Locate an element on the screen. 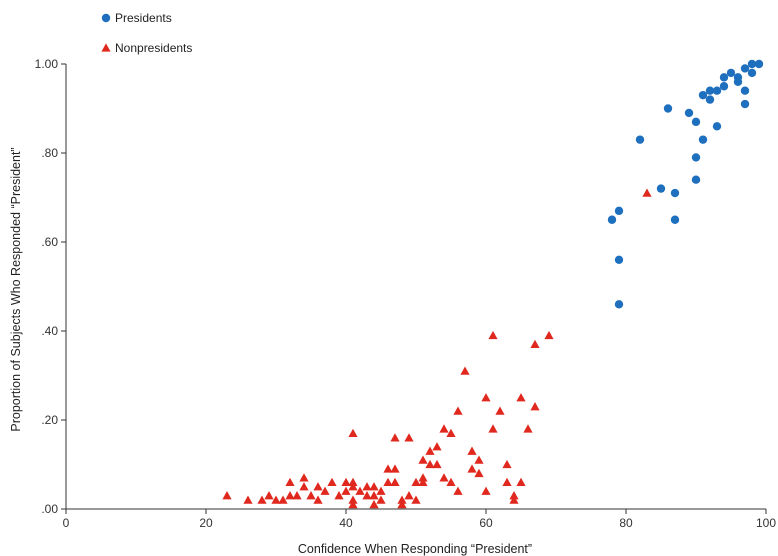 Image resolution: width=778 pixels, height=556 pixels. x-tick-label: 40 is located at coordinates (346, 523).